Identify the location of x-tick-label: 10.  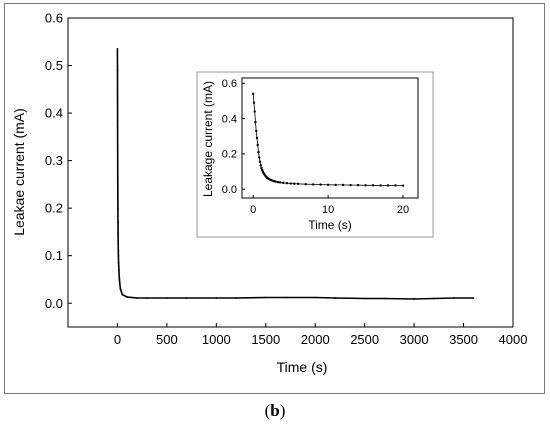
(328, 210).